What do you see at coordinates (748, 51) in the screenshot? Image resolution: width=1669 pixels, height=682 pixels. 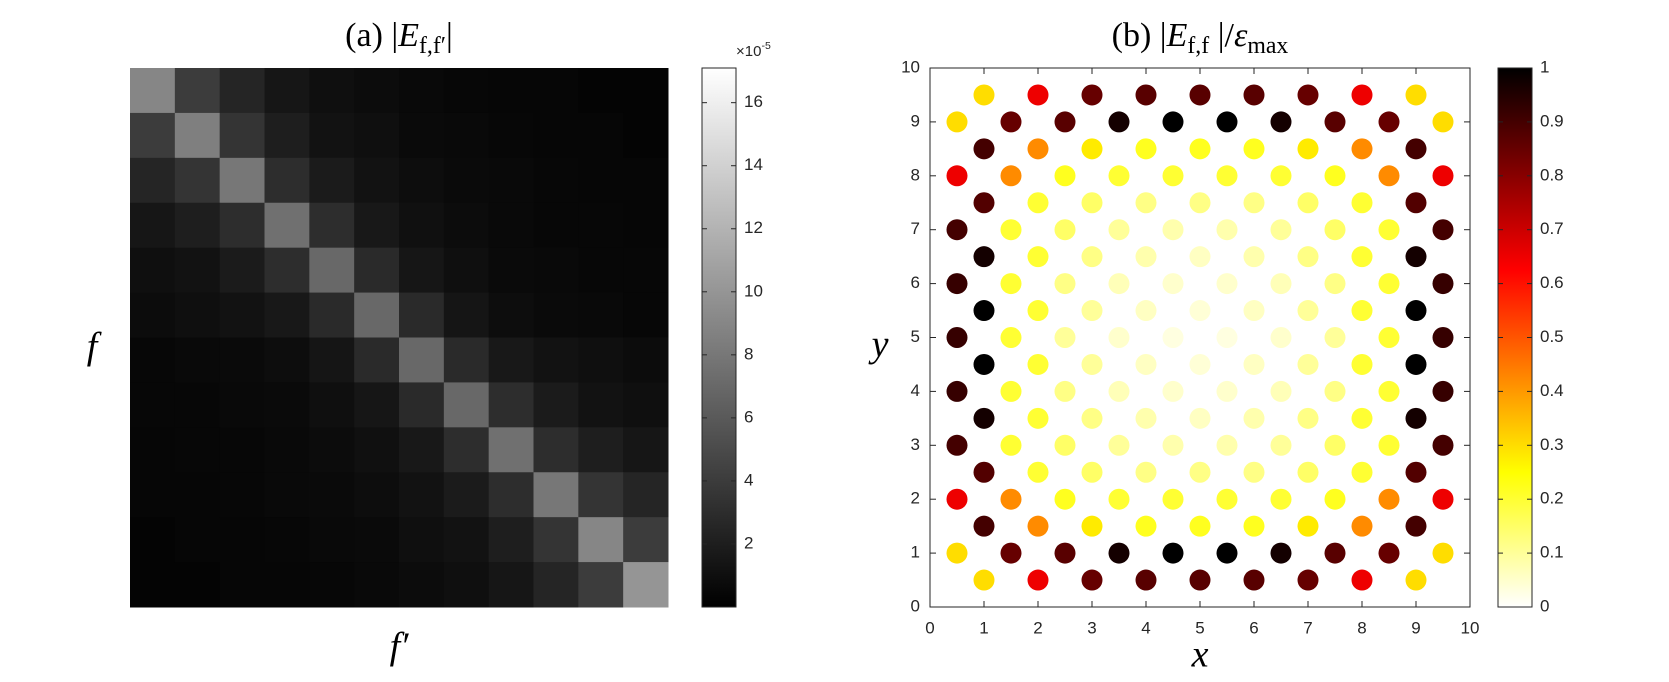 I see `title-part: ×10` at bounding box center [748, 51].